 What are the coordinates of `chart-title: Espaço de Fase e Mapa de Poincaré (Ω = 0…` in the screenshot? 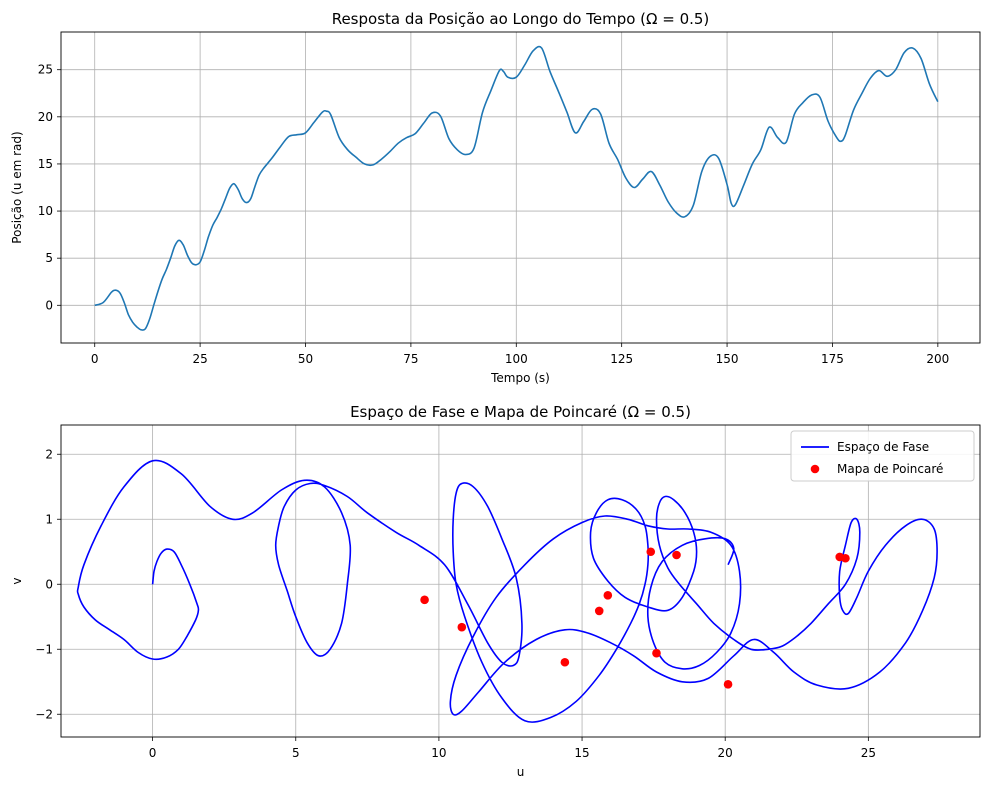 It's located at (520, 412).